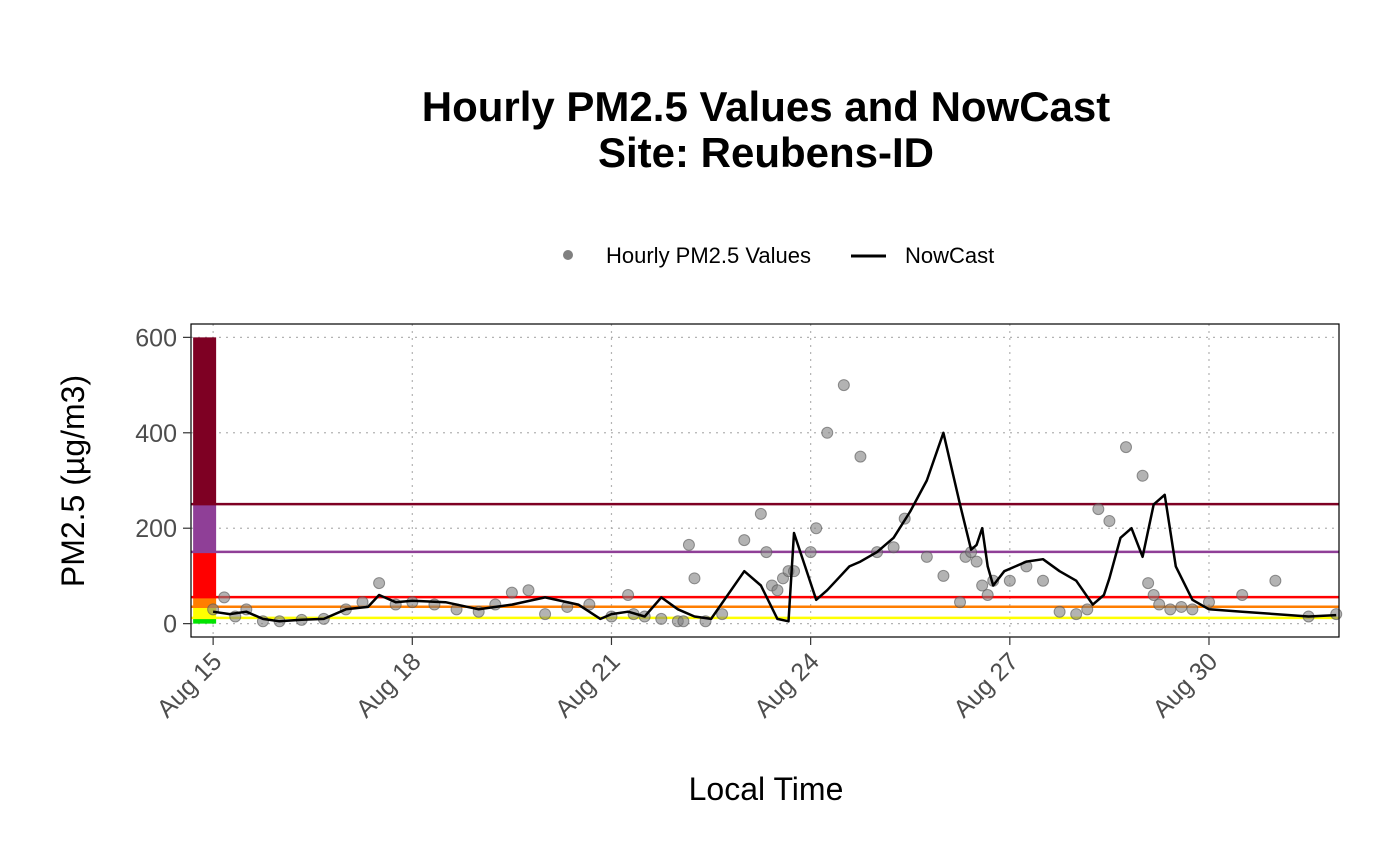 The image size is (1400, 866). I want to click on x-tick-label: Aug 24, so click(787, 685).